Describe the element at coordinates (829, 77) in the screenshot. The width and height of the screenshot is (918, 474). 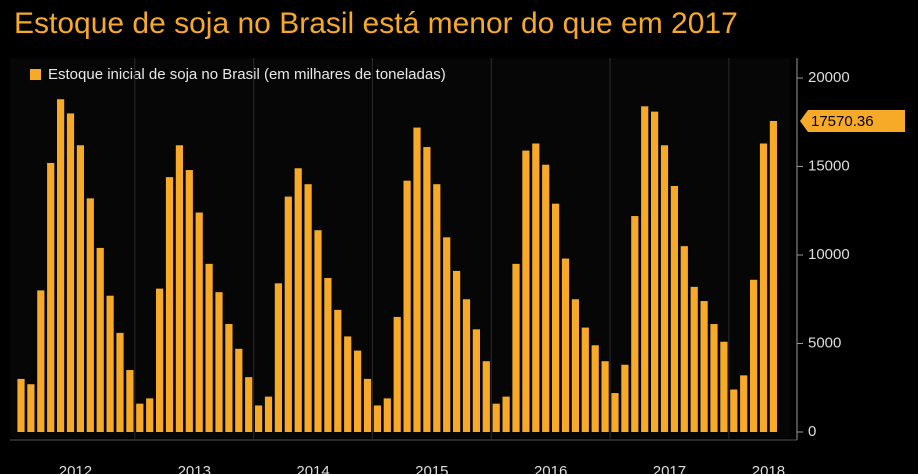
I see `y-tick-label: 20000` at that location.